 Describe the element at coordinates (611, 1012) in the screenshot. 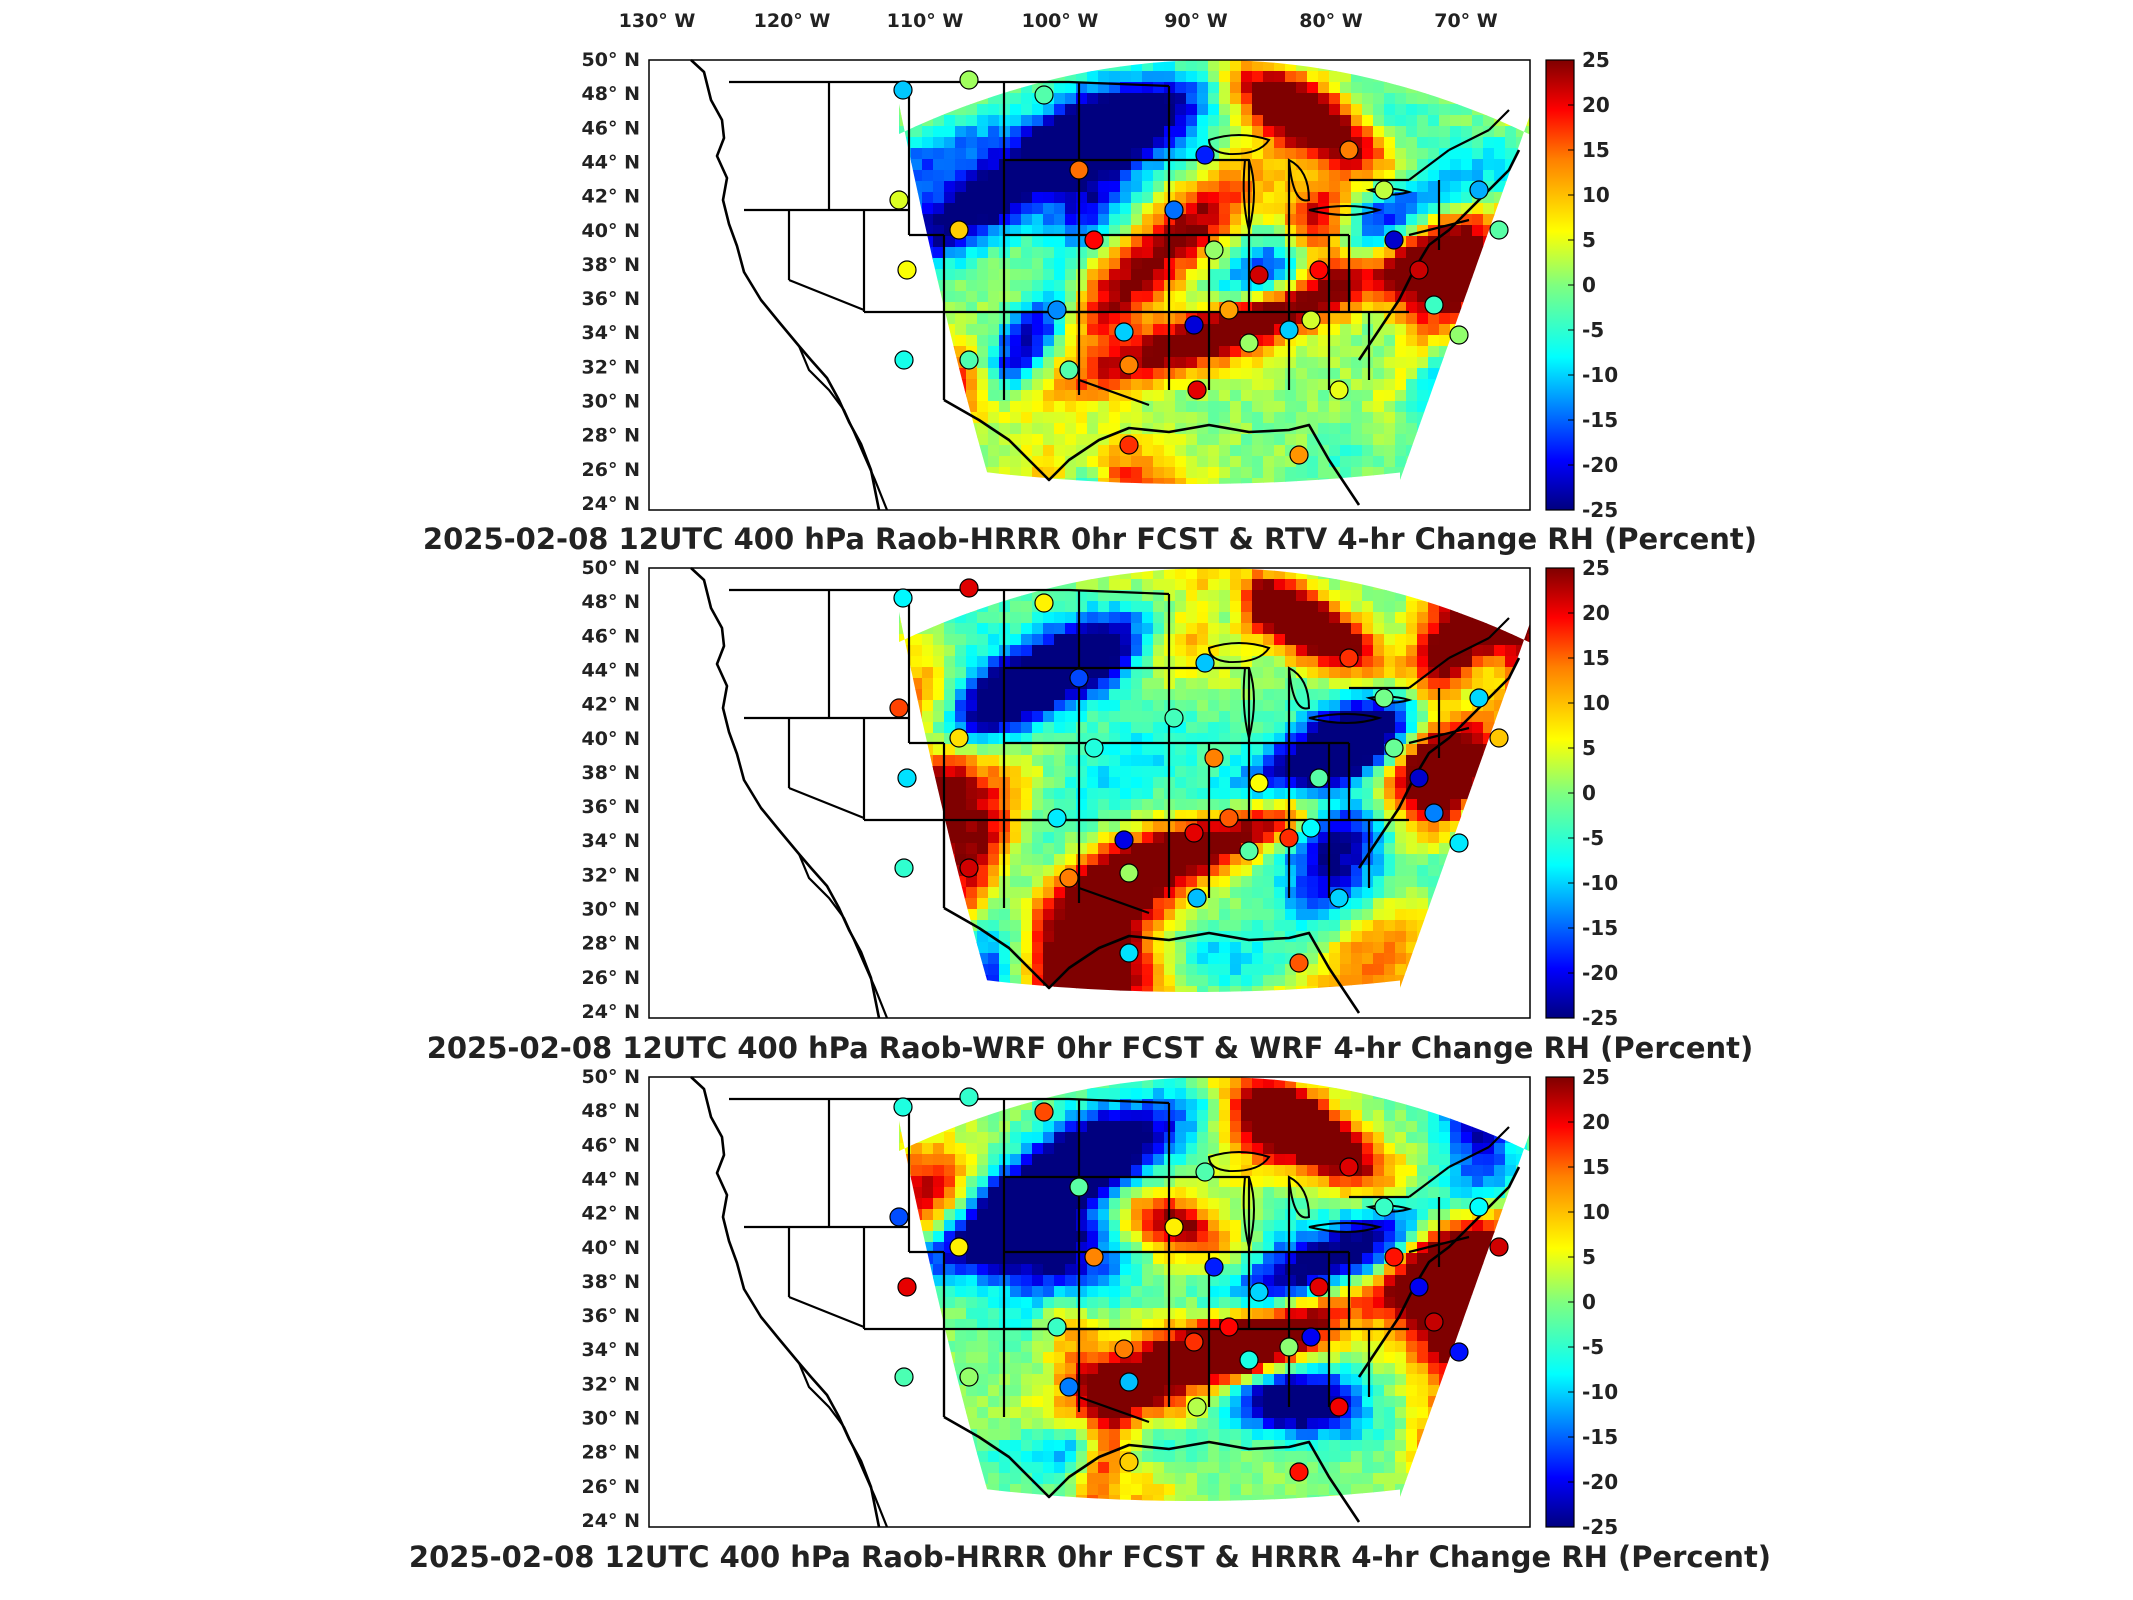

I see `latitude-tick-label: 24° N` at that location.